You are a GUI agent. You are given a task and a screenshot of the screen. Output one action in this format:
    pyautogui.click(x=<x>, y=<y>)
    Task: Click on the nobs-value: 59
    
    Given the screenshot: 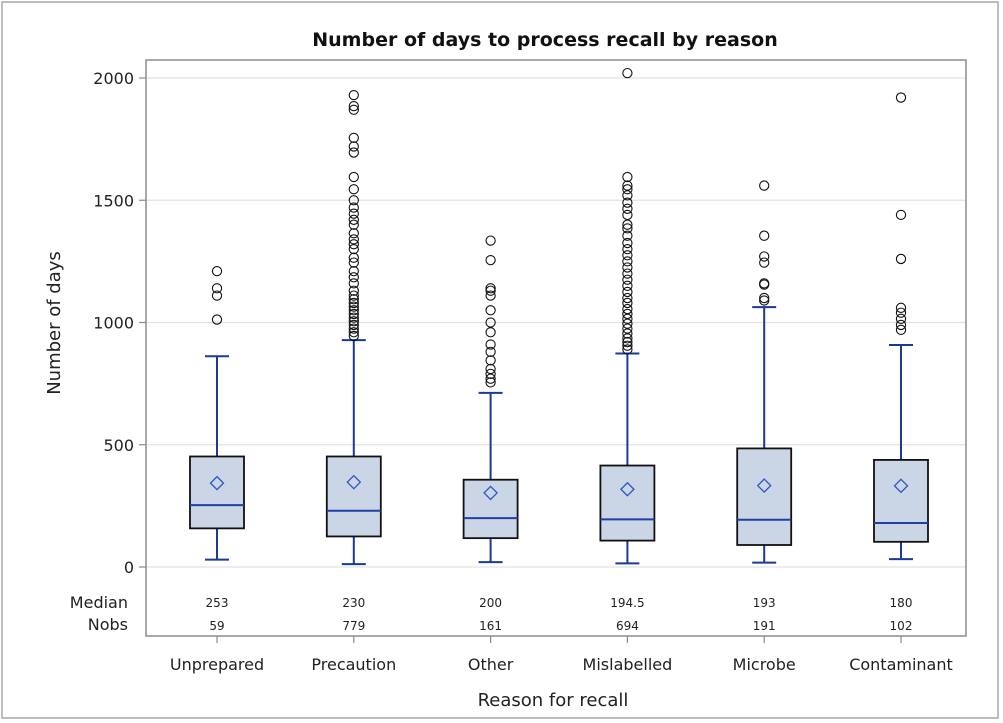 What is the action you would take?
    pyautogui.click(x=216, y=626)
    